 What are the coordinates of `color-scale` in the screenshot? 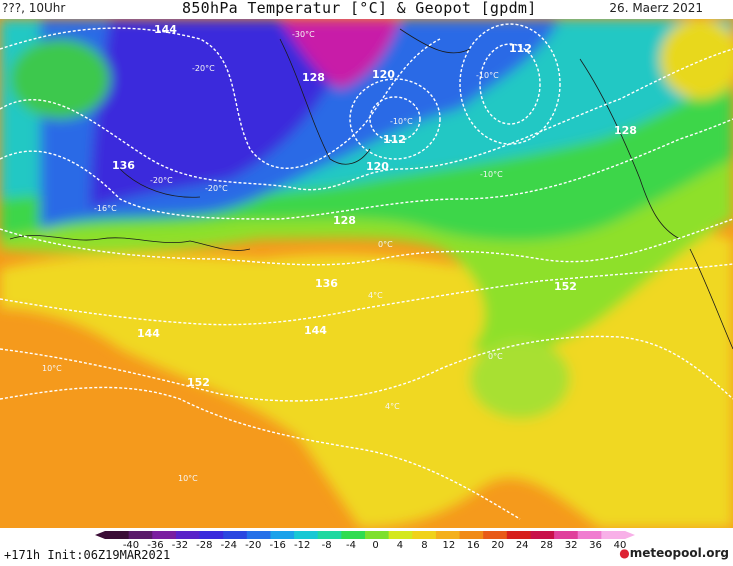 It's located at (365, 535).